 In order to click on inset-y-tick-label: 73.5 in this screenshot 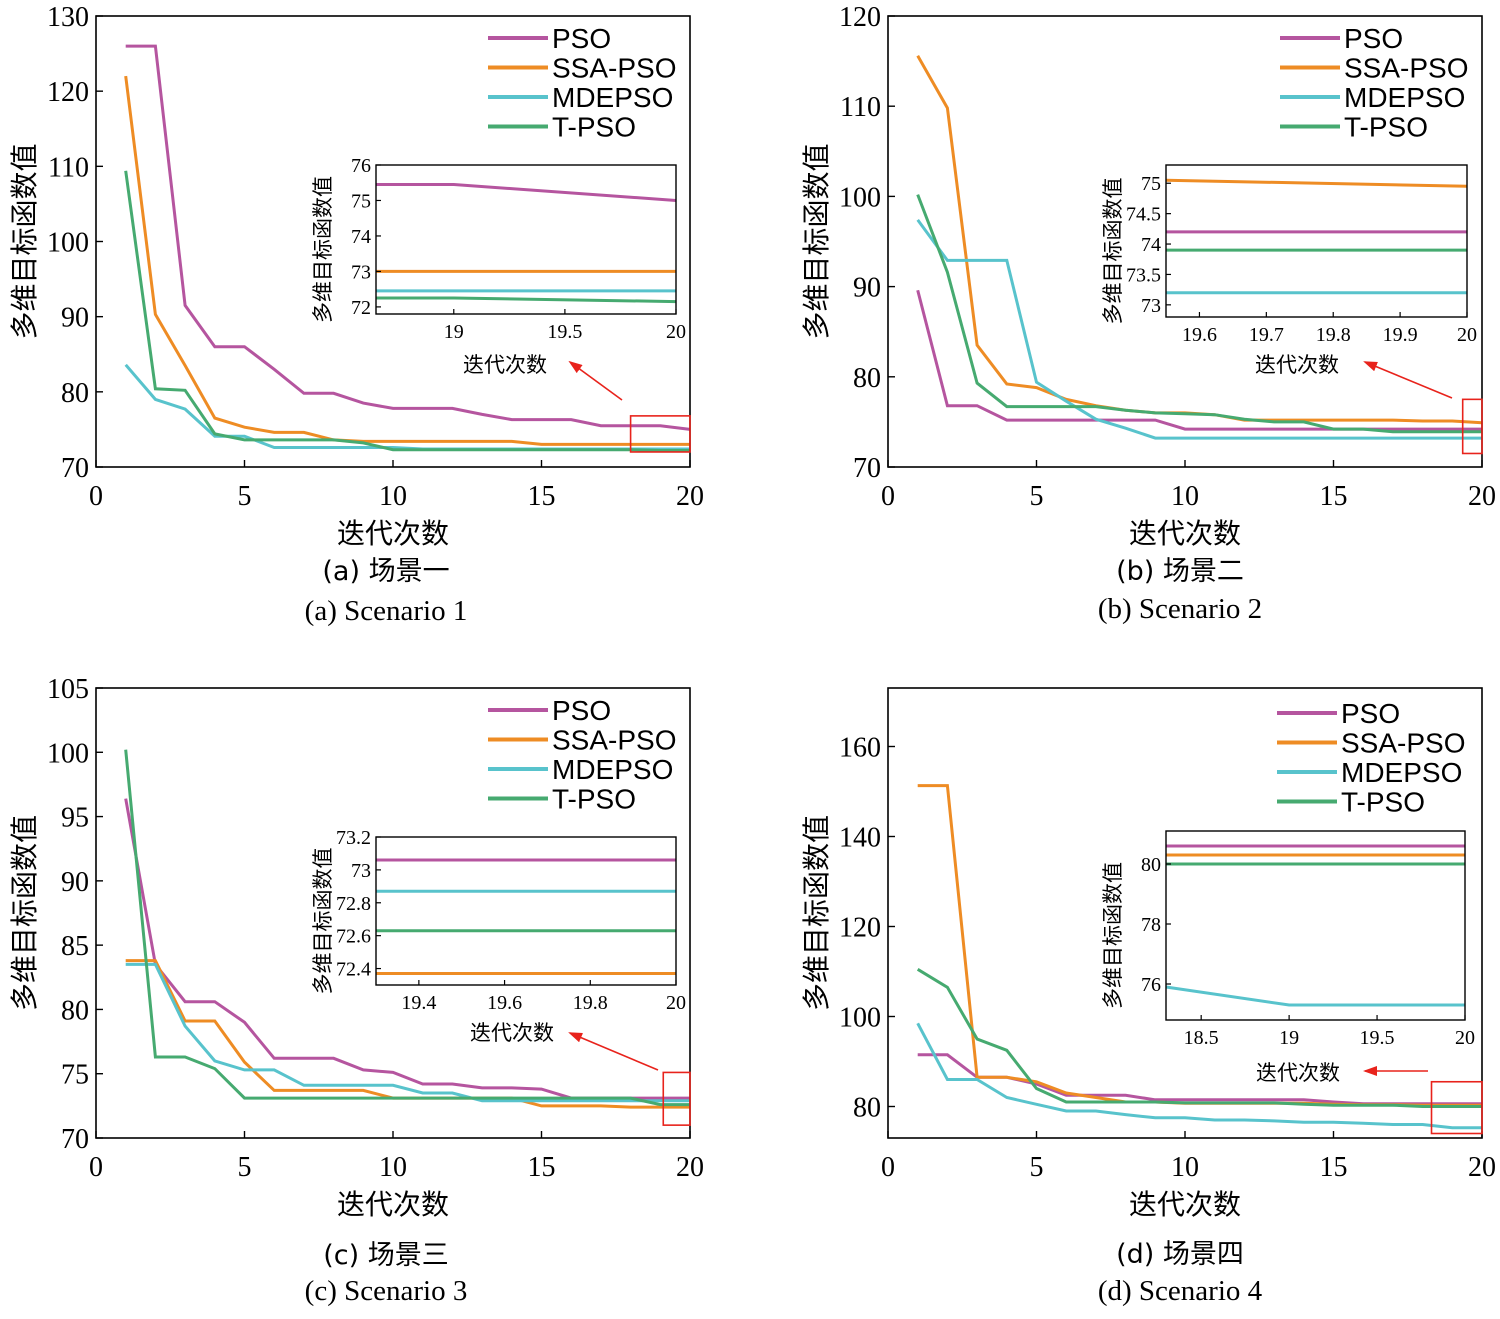, I will do `click(1143, 275)`.